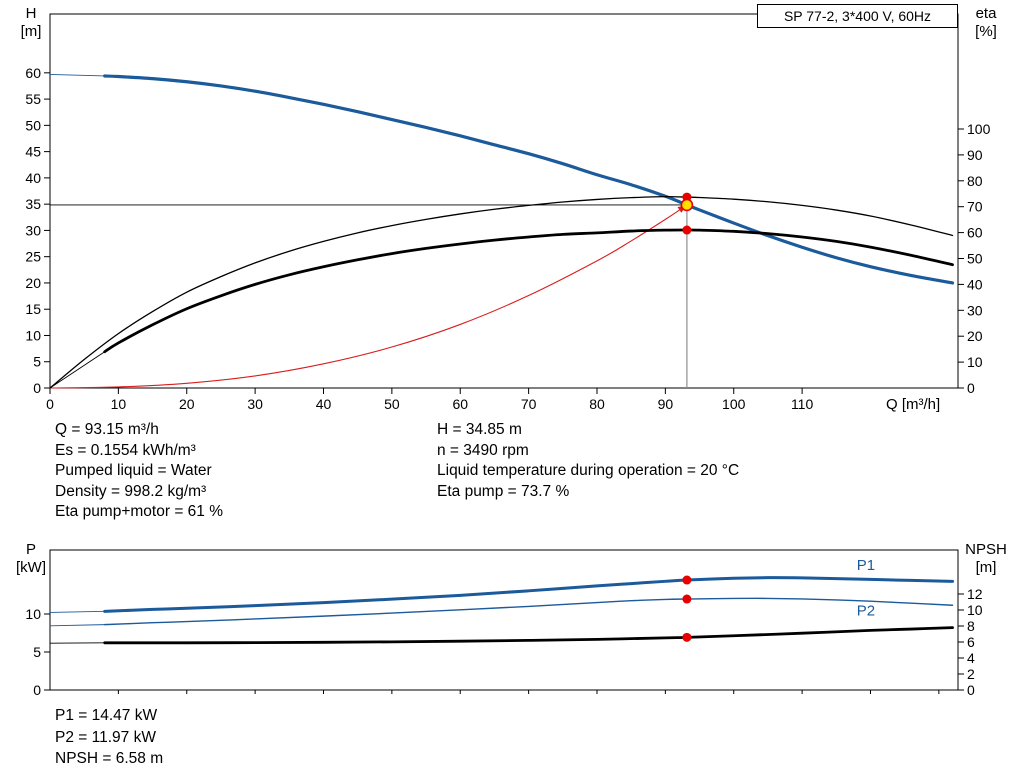 The image size is (1024, 781). I want to click on readout-pumped-liquid: Pumped liquid = Water, so click(133, 471).